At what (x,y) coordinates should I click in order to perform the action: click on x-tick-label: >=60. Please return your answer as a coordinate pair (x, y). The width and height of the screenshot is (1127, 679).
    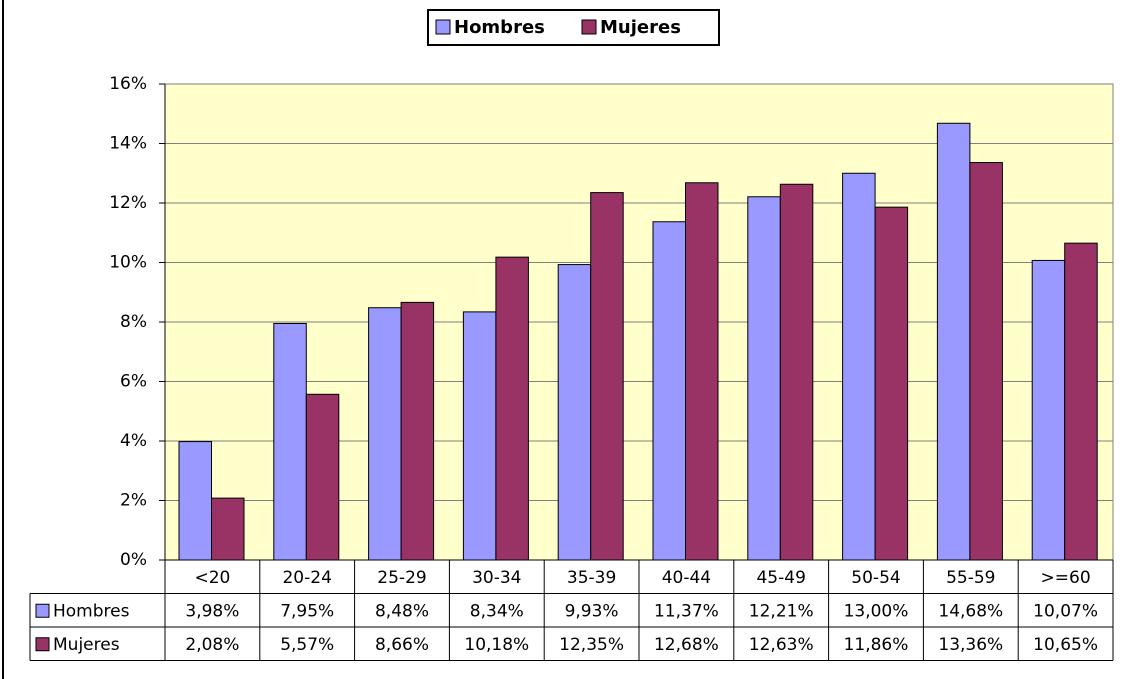
    Looking at the image, I should click on (1066, 578).